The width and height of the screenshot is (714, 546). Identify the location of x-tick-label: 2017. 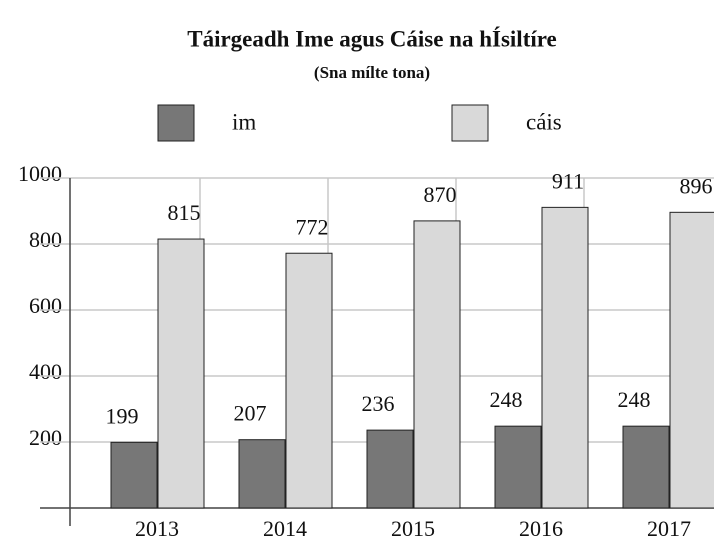
(669, 528).